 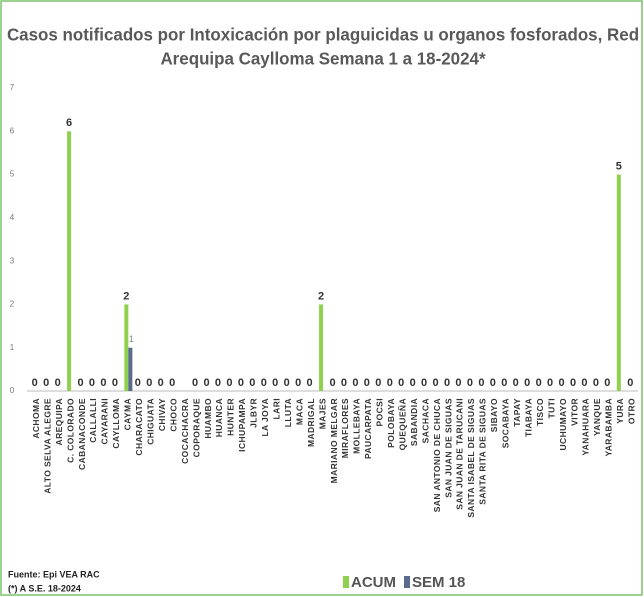 What do you see at coordinates (551, 408) in the screenshot?
I see `x-tick-label: TUTI` at bounding box center [551, 408].